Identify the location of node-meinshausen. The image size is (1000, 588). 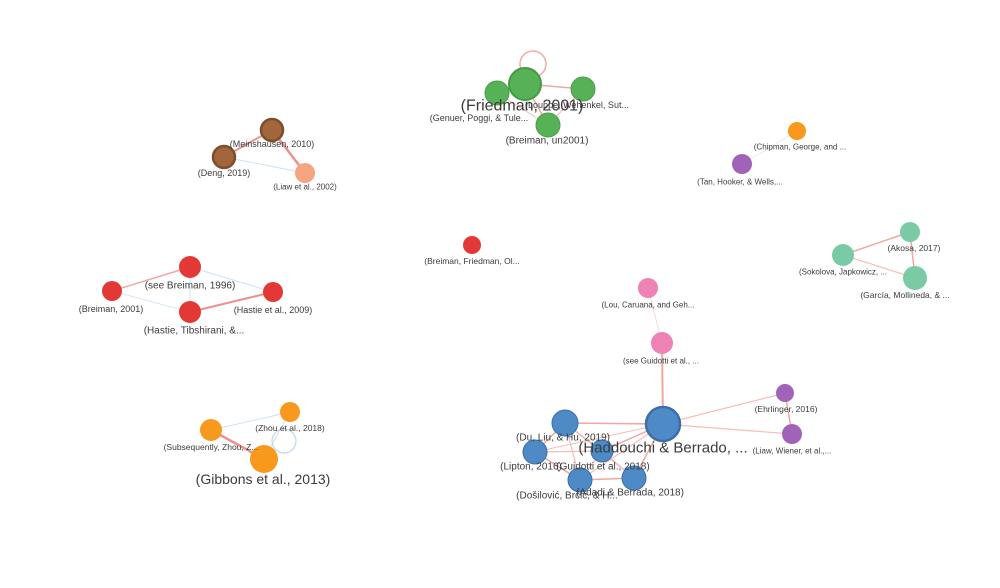
(272, 130).